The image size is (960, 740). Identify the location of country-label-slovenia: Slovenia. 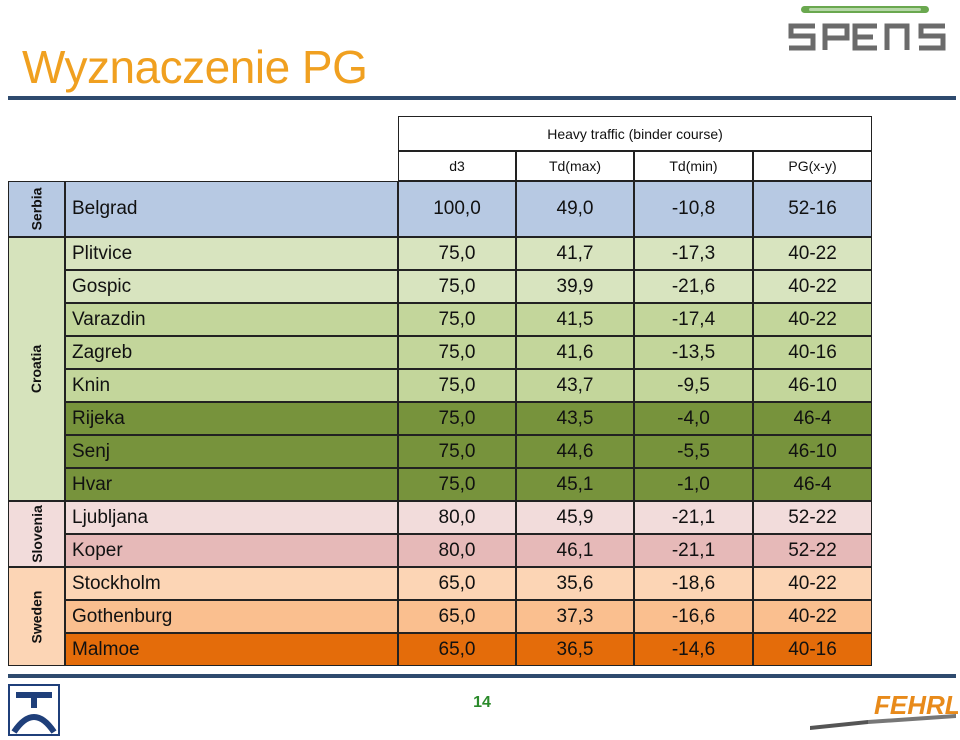
(36, 534).